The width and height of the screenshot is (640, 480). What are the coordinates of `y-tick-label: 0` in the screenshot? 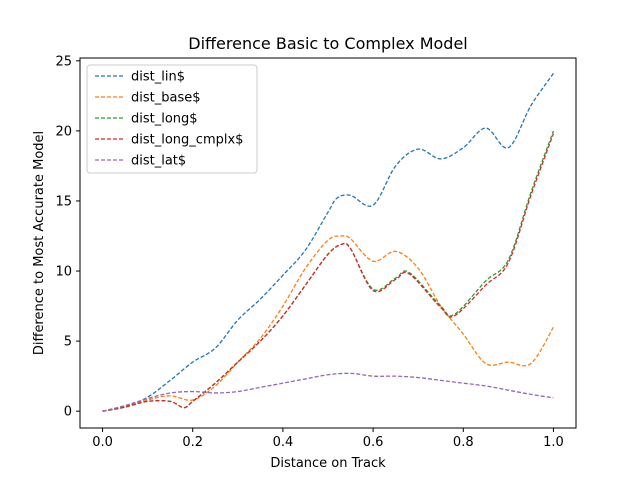 It's located at (68, 412).